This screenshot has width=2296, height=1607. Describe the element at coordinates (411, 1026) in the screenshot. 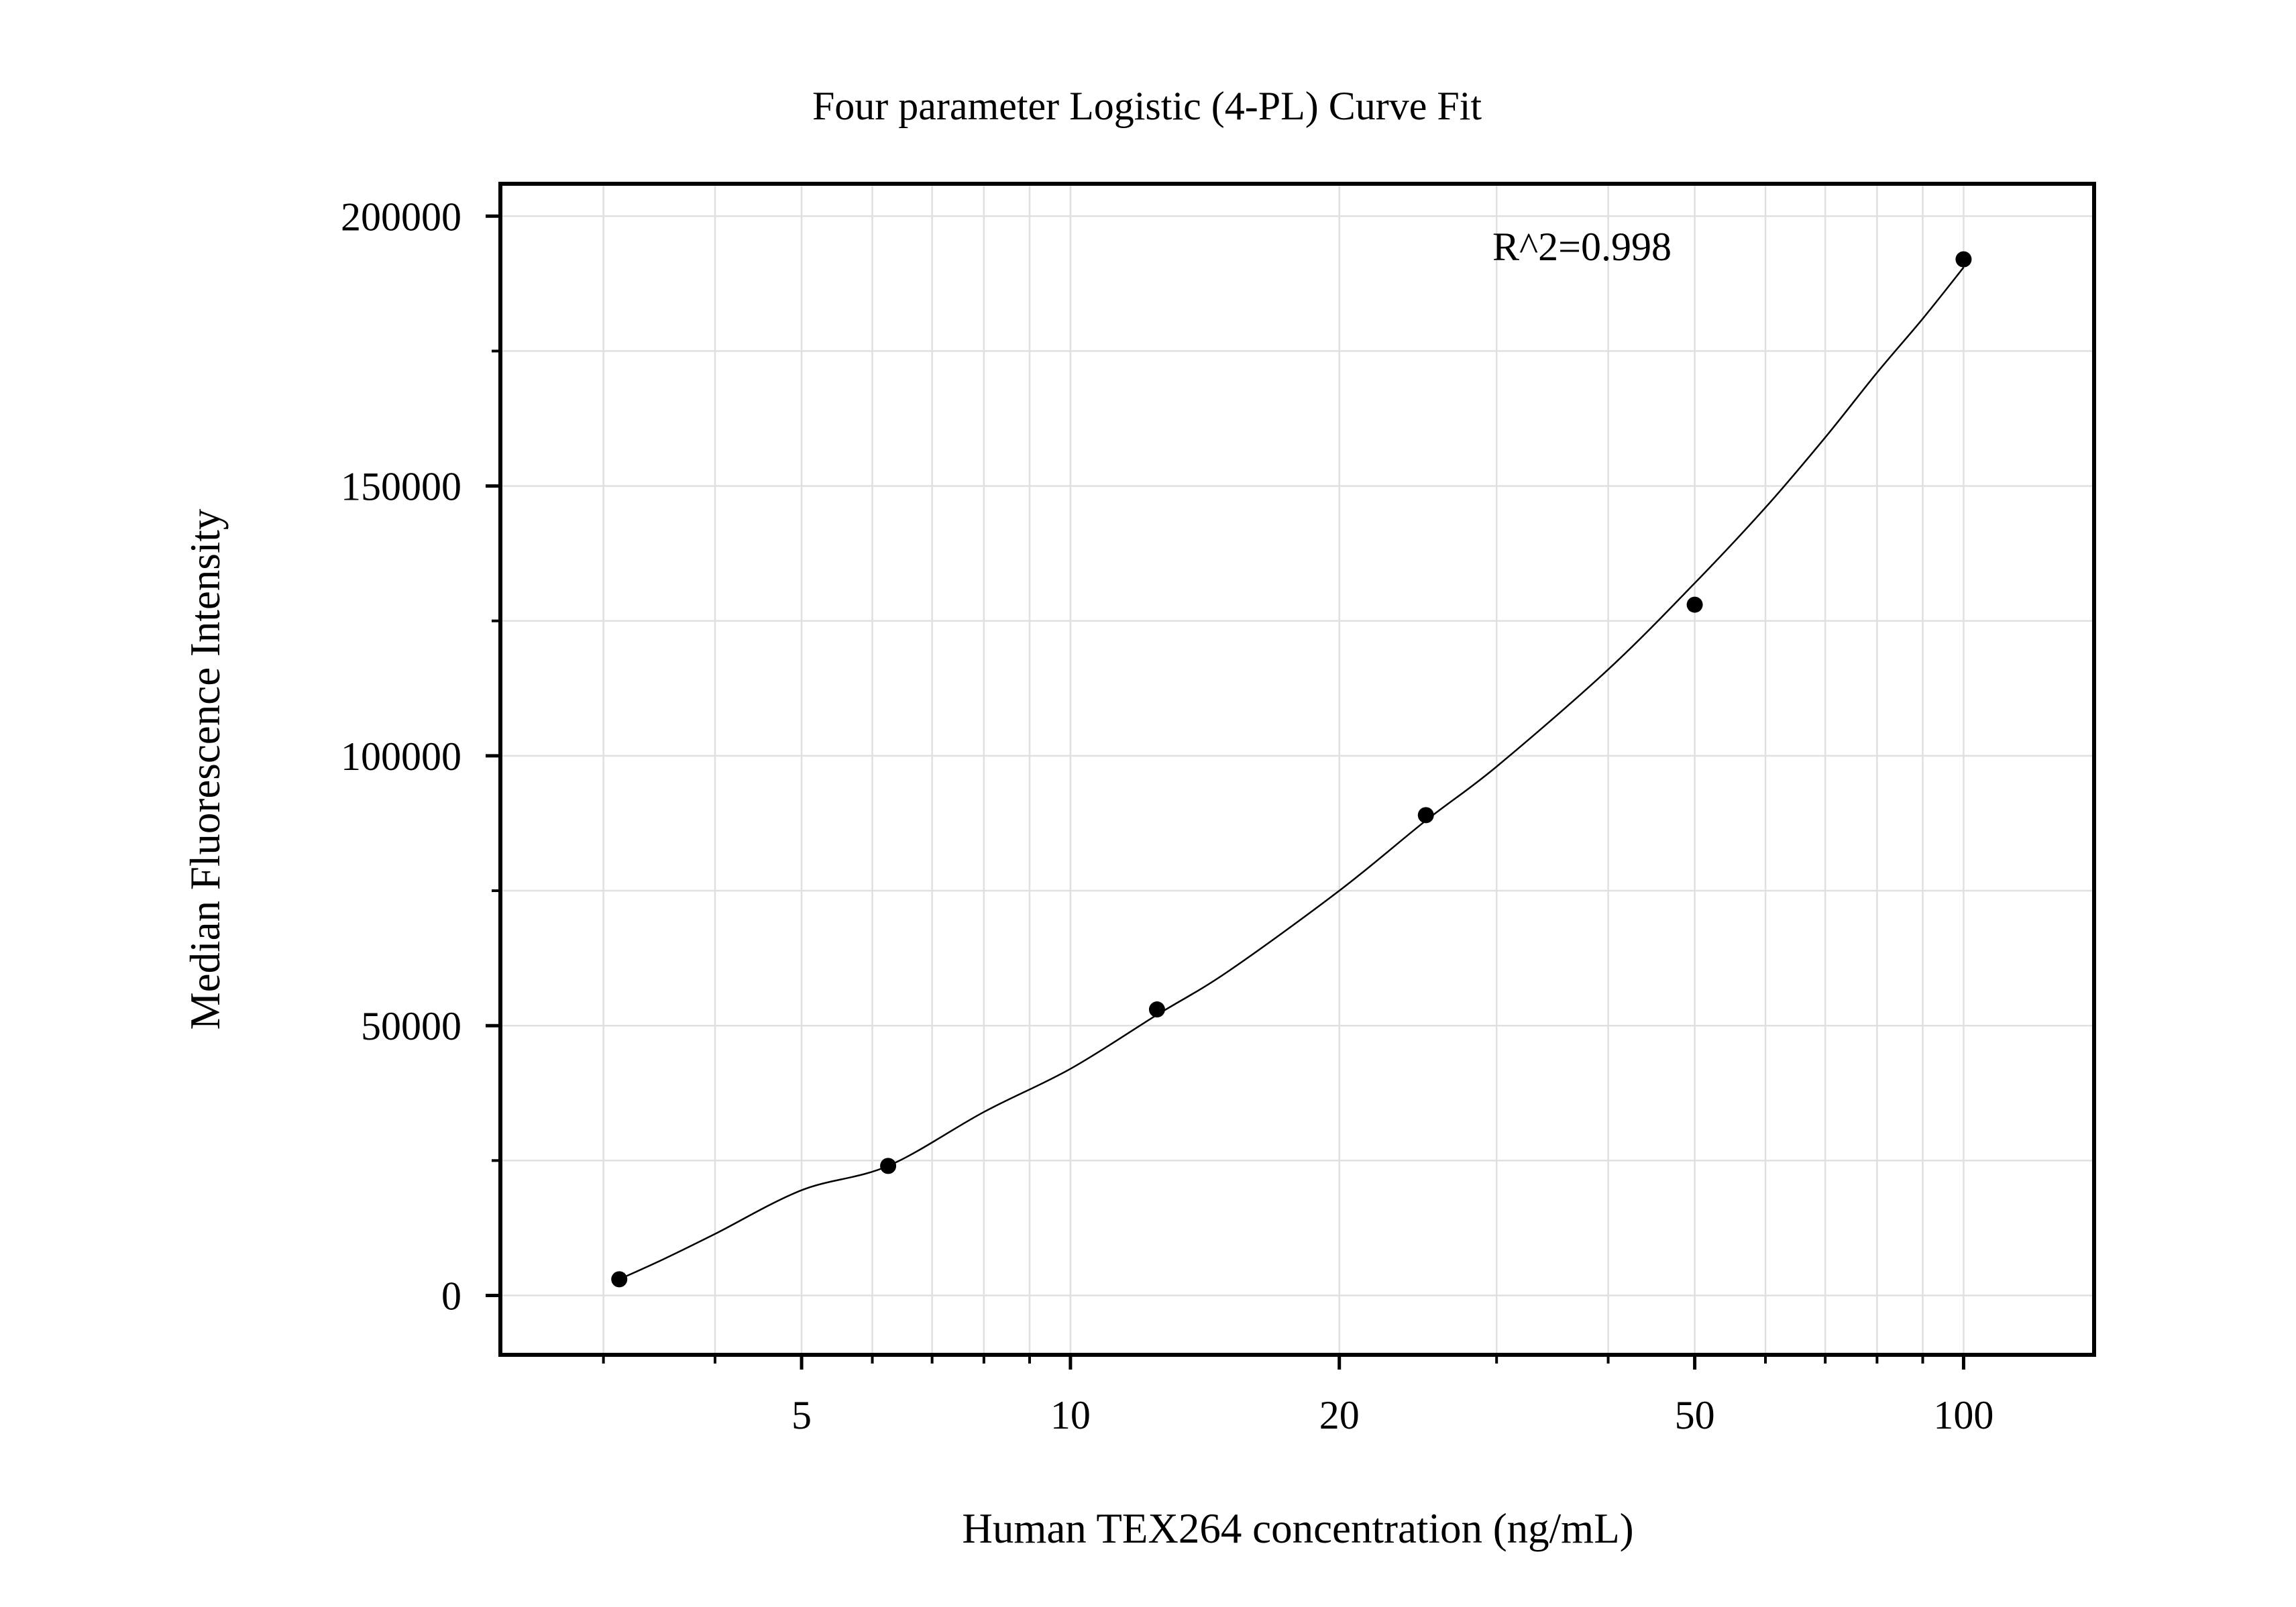

I see `y-tick-label: 50000` at that location.